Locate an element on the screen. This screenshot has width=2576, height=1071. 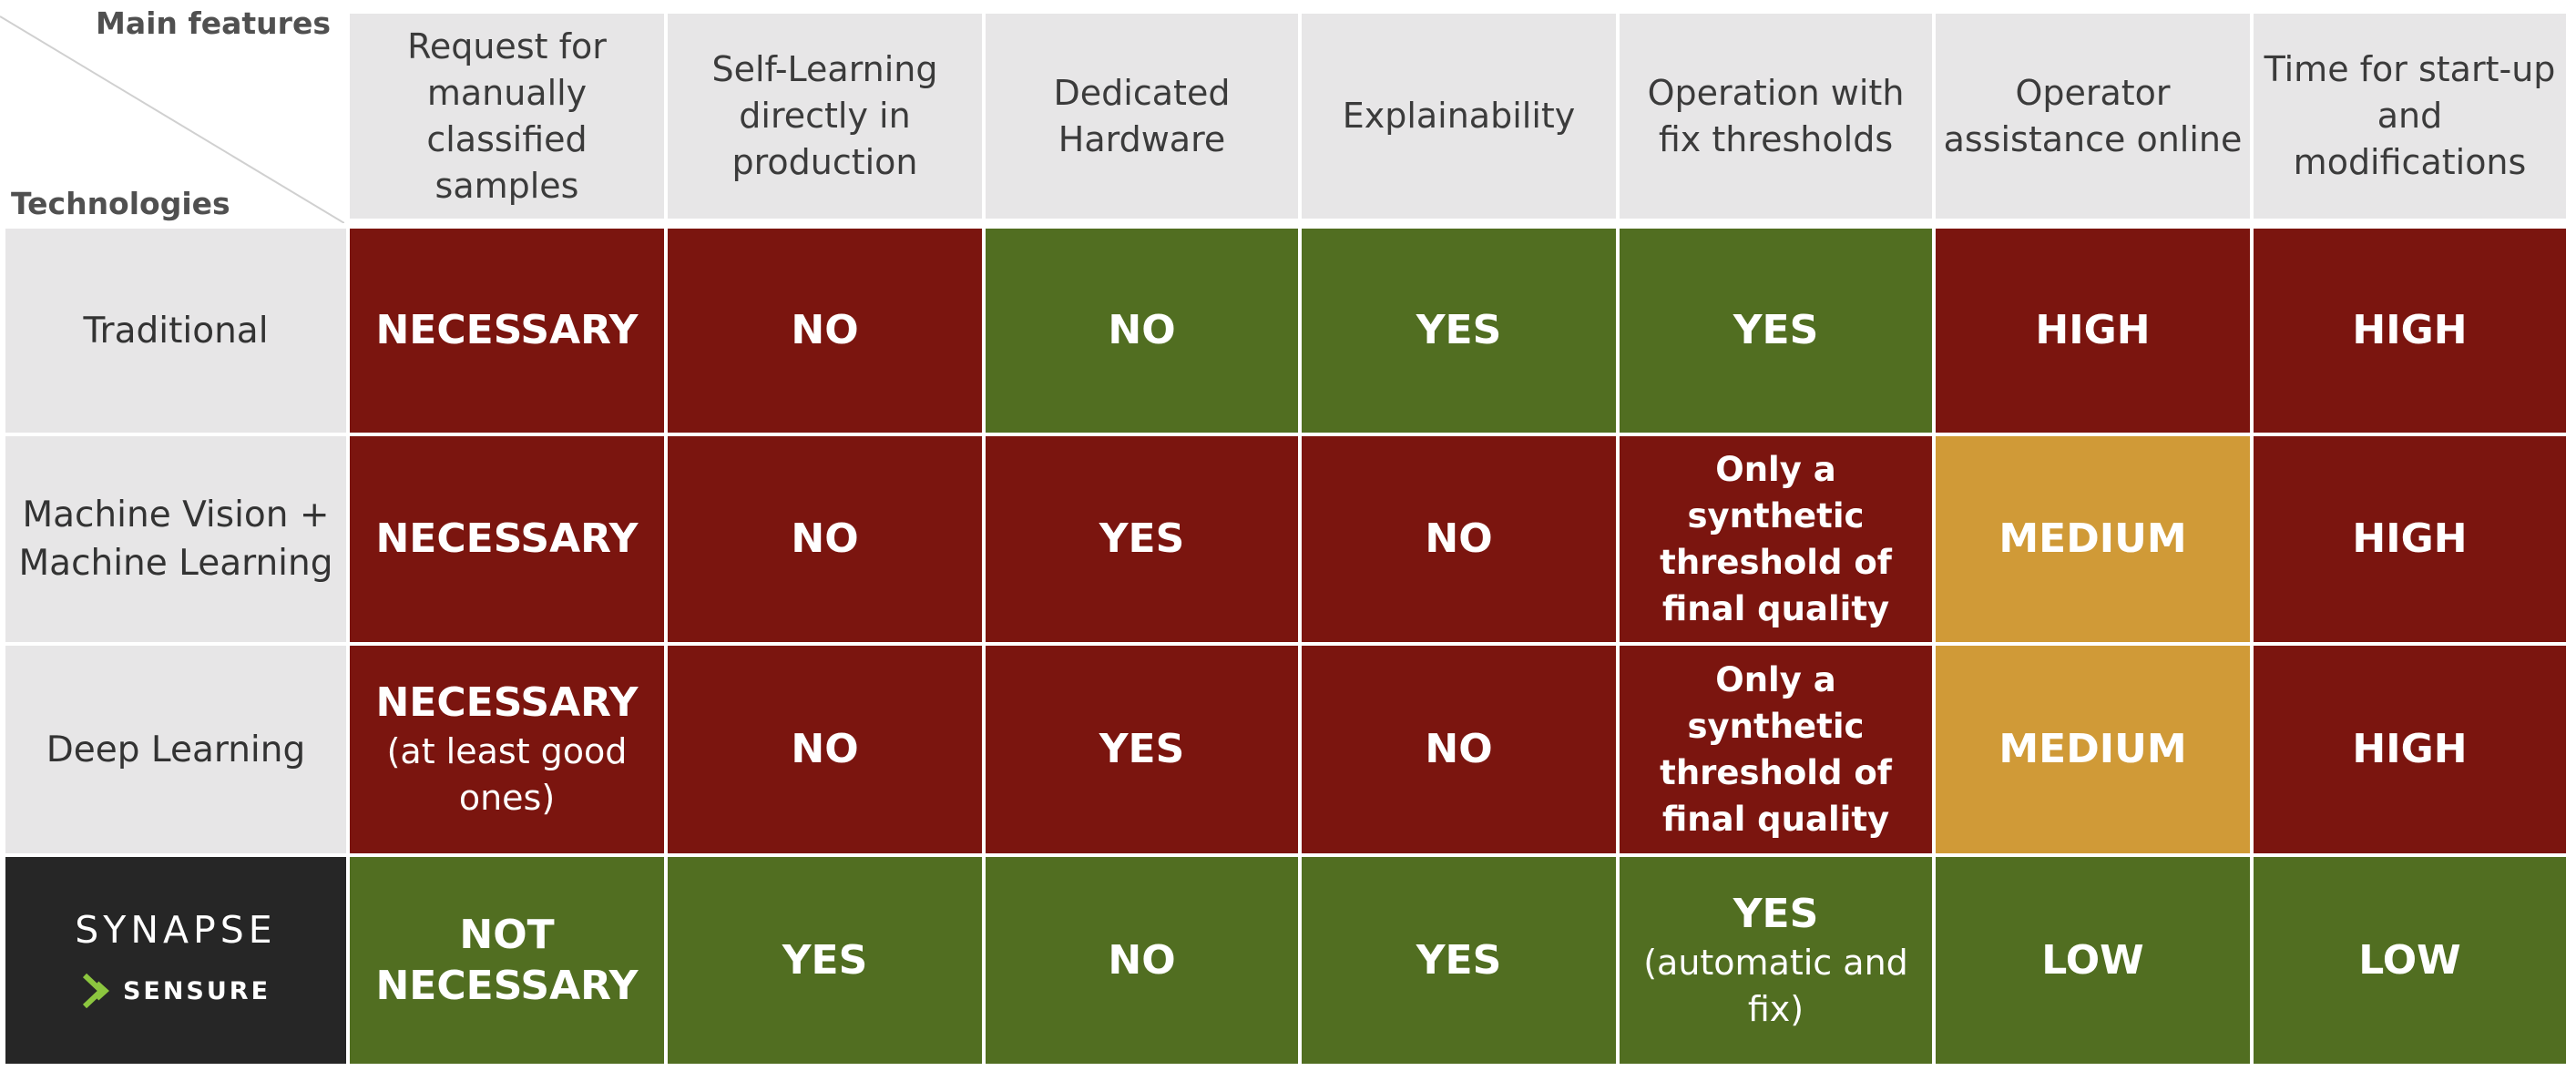
table-cell: NECESSARY (at least good ones) is located at coordinates (507, 749).